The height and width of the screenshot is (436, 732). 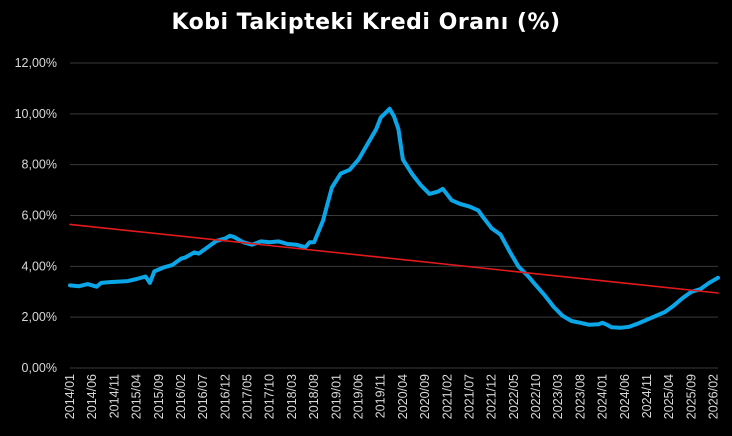 I want to click on y-tick-label: 2,00%, so click(x=39, y=317).